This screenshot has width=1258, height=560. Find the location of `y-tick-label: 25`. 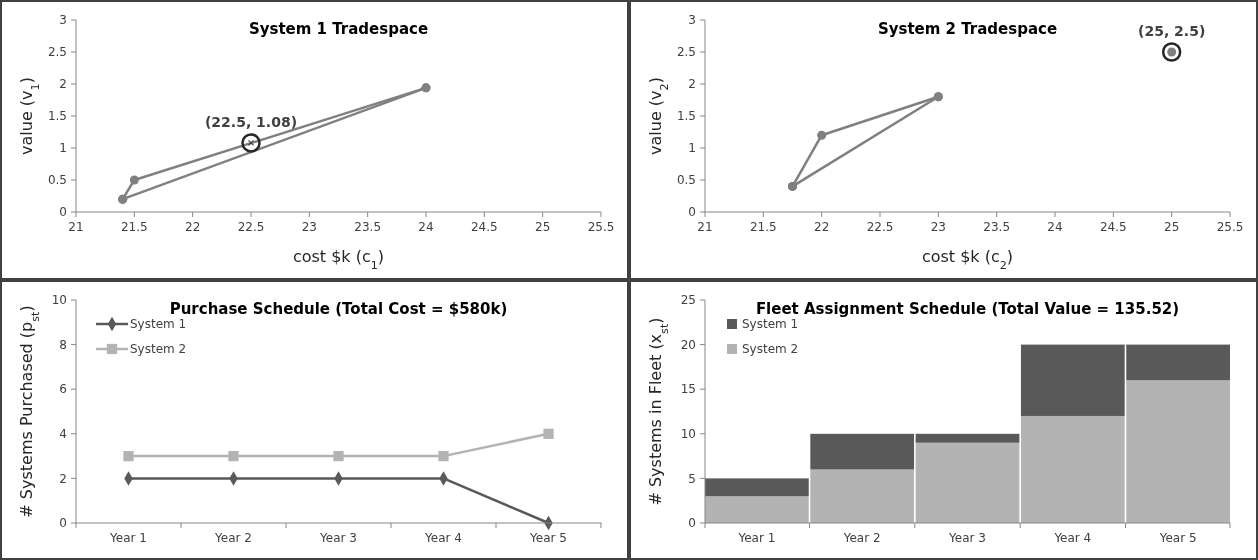

y-tick-label: 25 is located at coordinates (688, 300).